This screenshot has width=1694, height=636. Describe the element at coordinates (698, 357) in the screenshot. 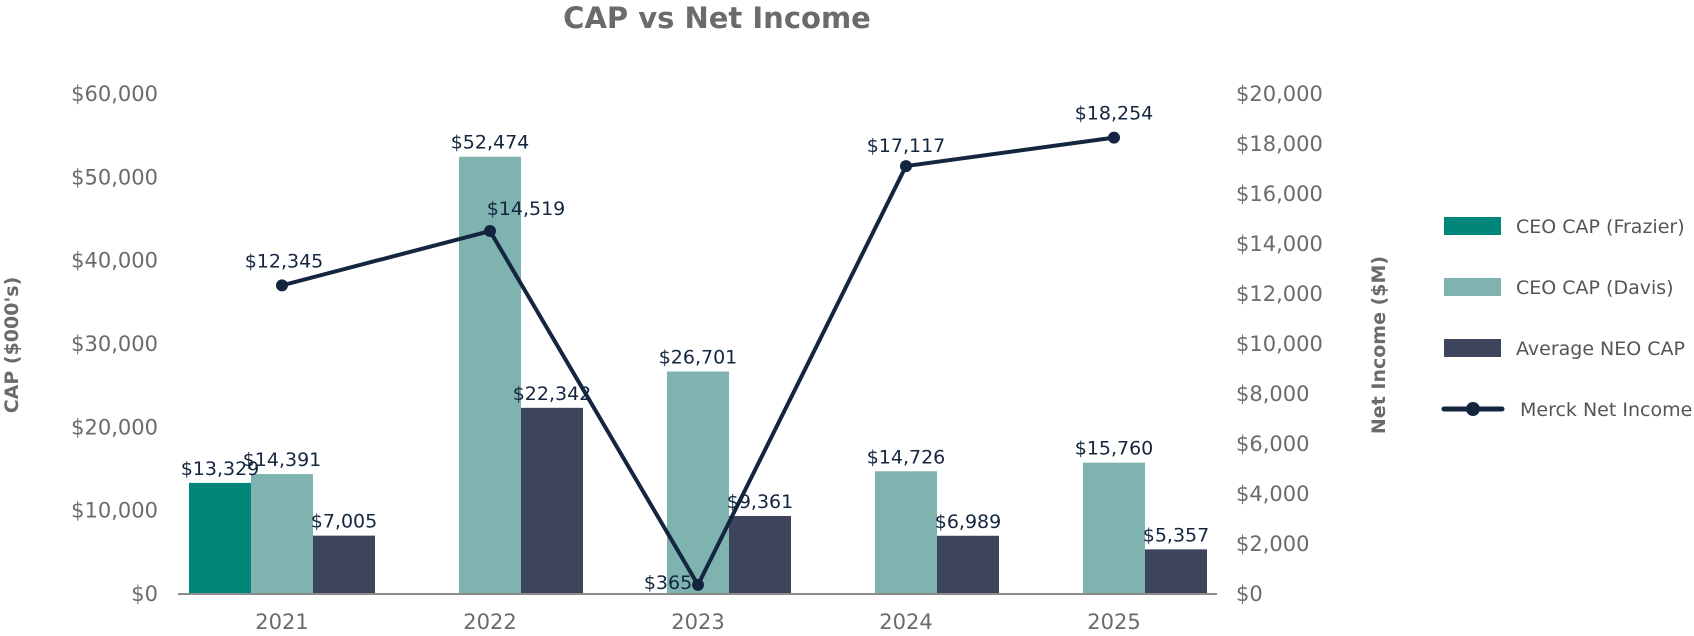

I see `bar-data-label: $26,701` at that location.